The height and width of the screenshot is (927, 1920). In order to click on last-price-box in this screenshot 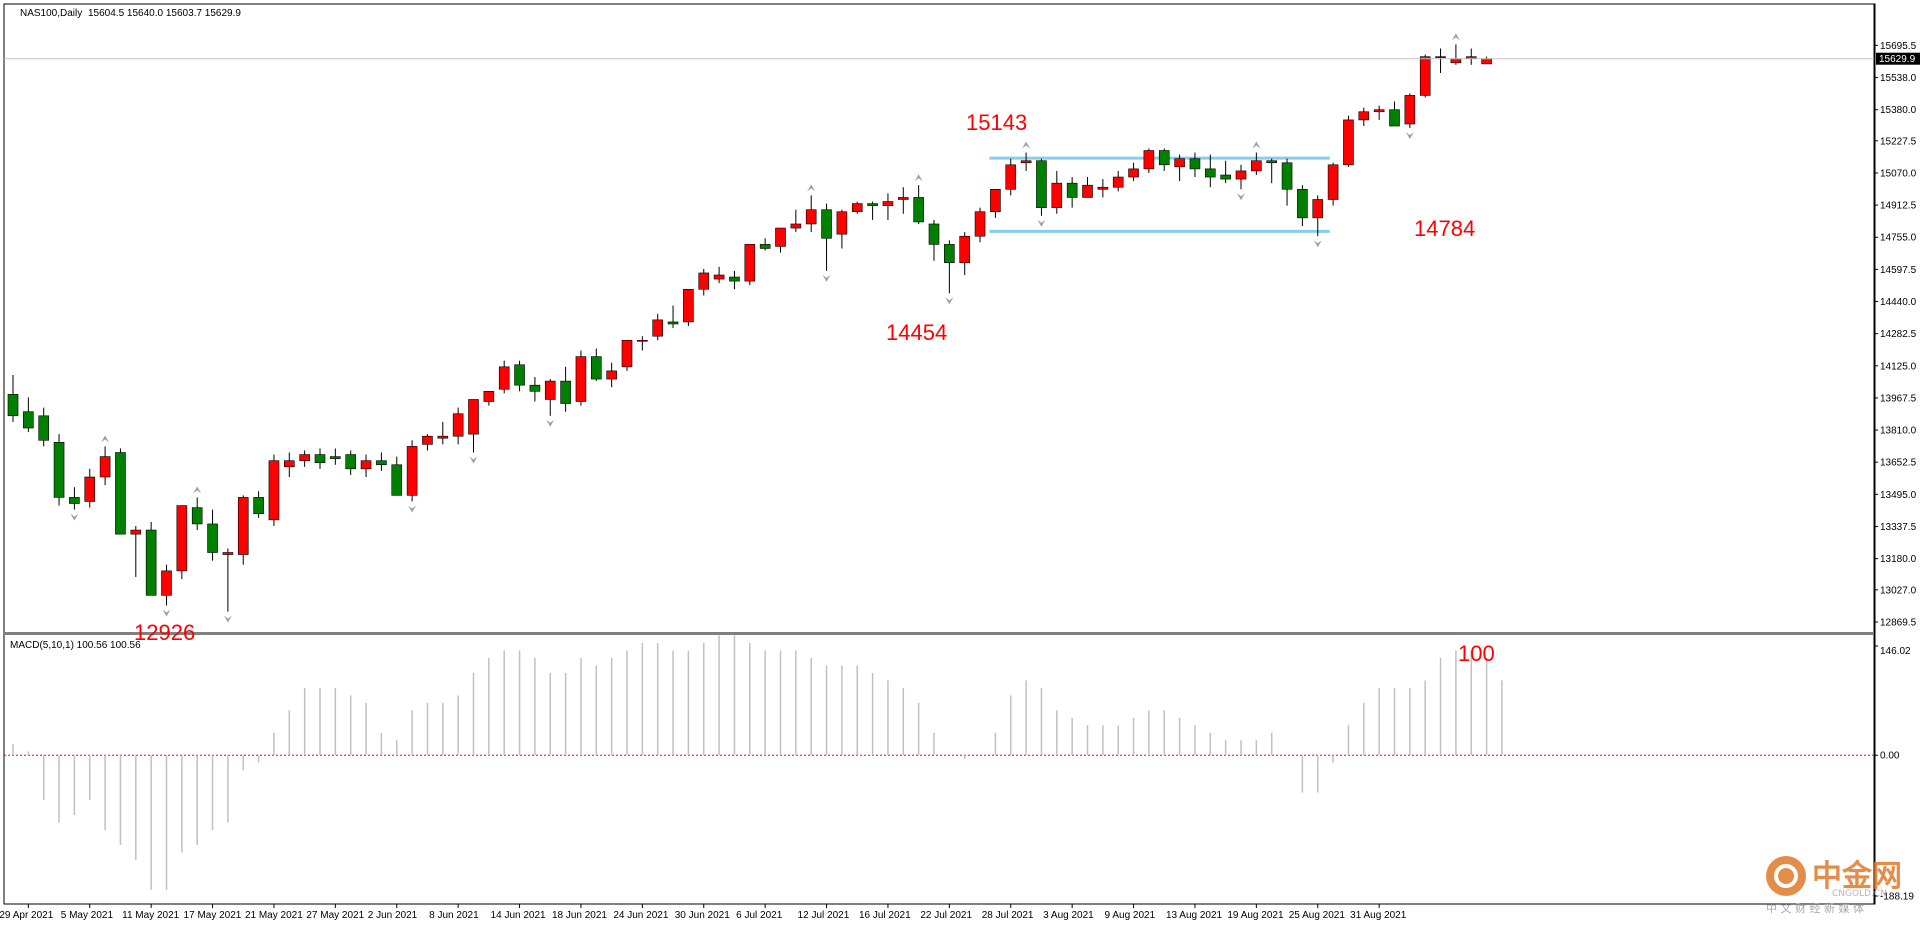, I will do `click(1898, 58)`.